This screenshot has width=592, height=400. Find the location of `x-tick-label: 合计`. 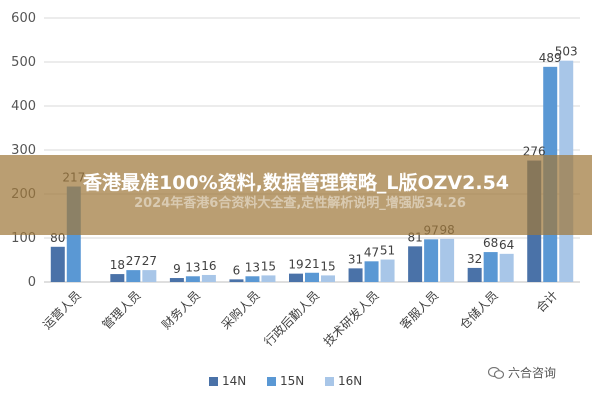

x-tick-label: 合计 is located at coordinates (547, 302).